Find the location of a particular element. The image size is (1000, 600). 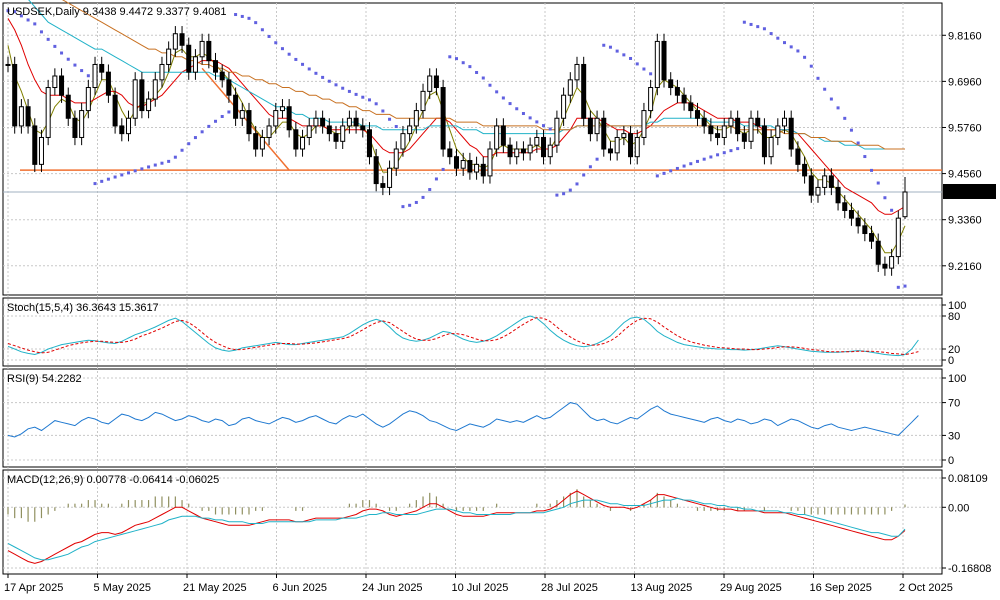

stoch-pane-frame is located at coordinates (472, 332).